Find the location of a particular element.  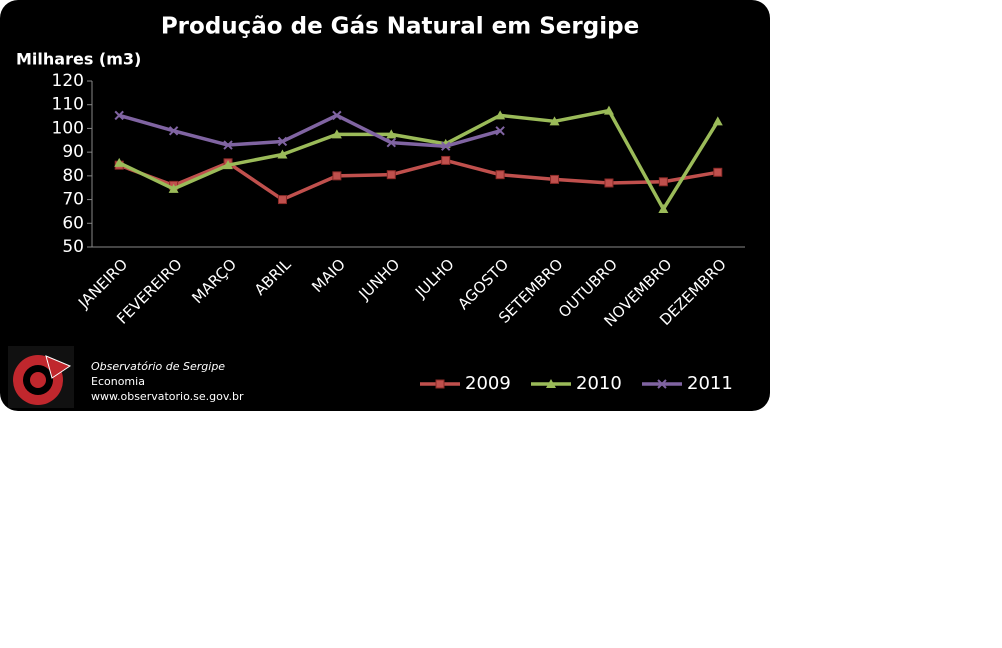

logo-ring is located at coordinates (38, 380).